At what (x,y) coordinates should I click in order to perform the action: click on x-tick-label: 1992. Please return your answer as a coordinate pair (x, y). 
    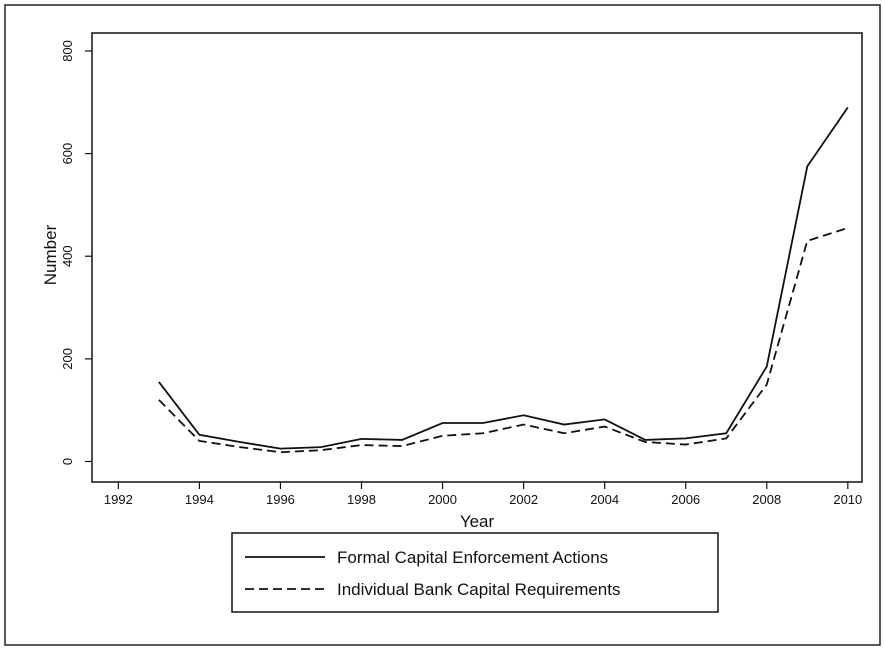
    Looking at the image, I should click on (118, 499).